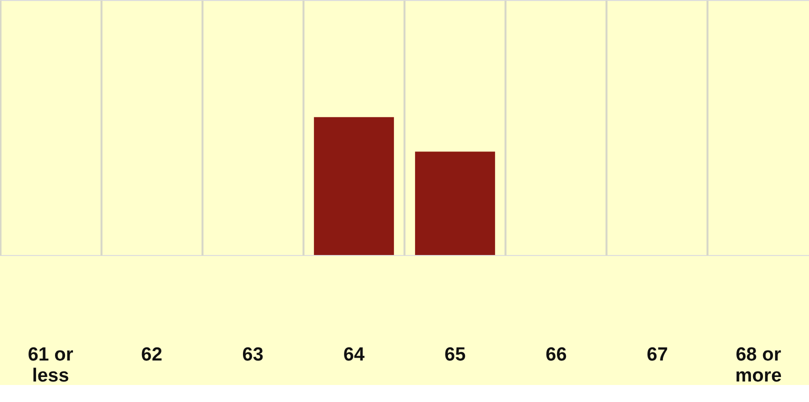  Describe the element at coordinates (151, 355) in the screenshot. I see `x-tick-label: 62` at that location.